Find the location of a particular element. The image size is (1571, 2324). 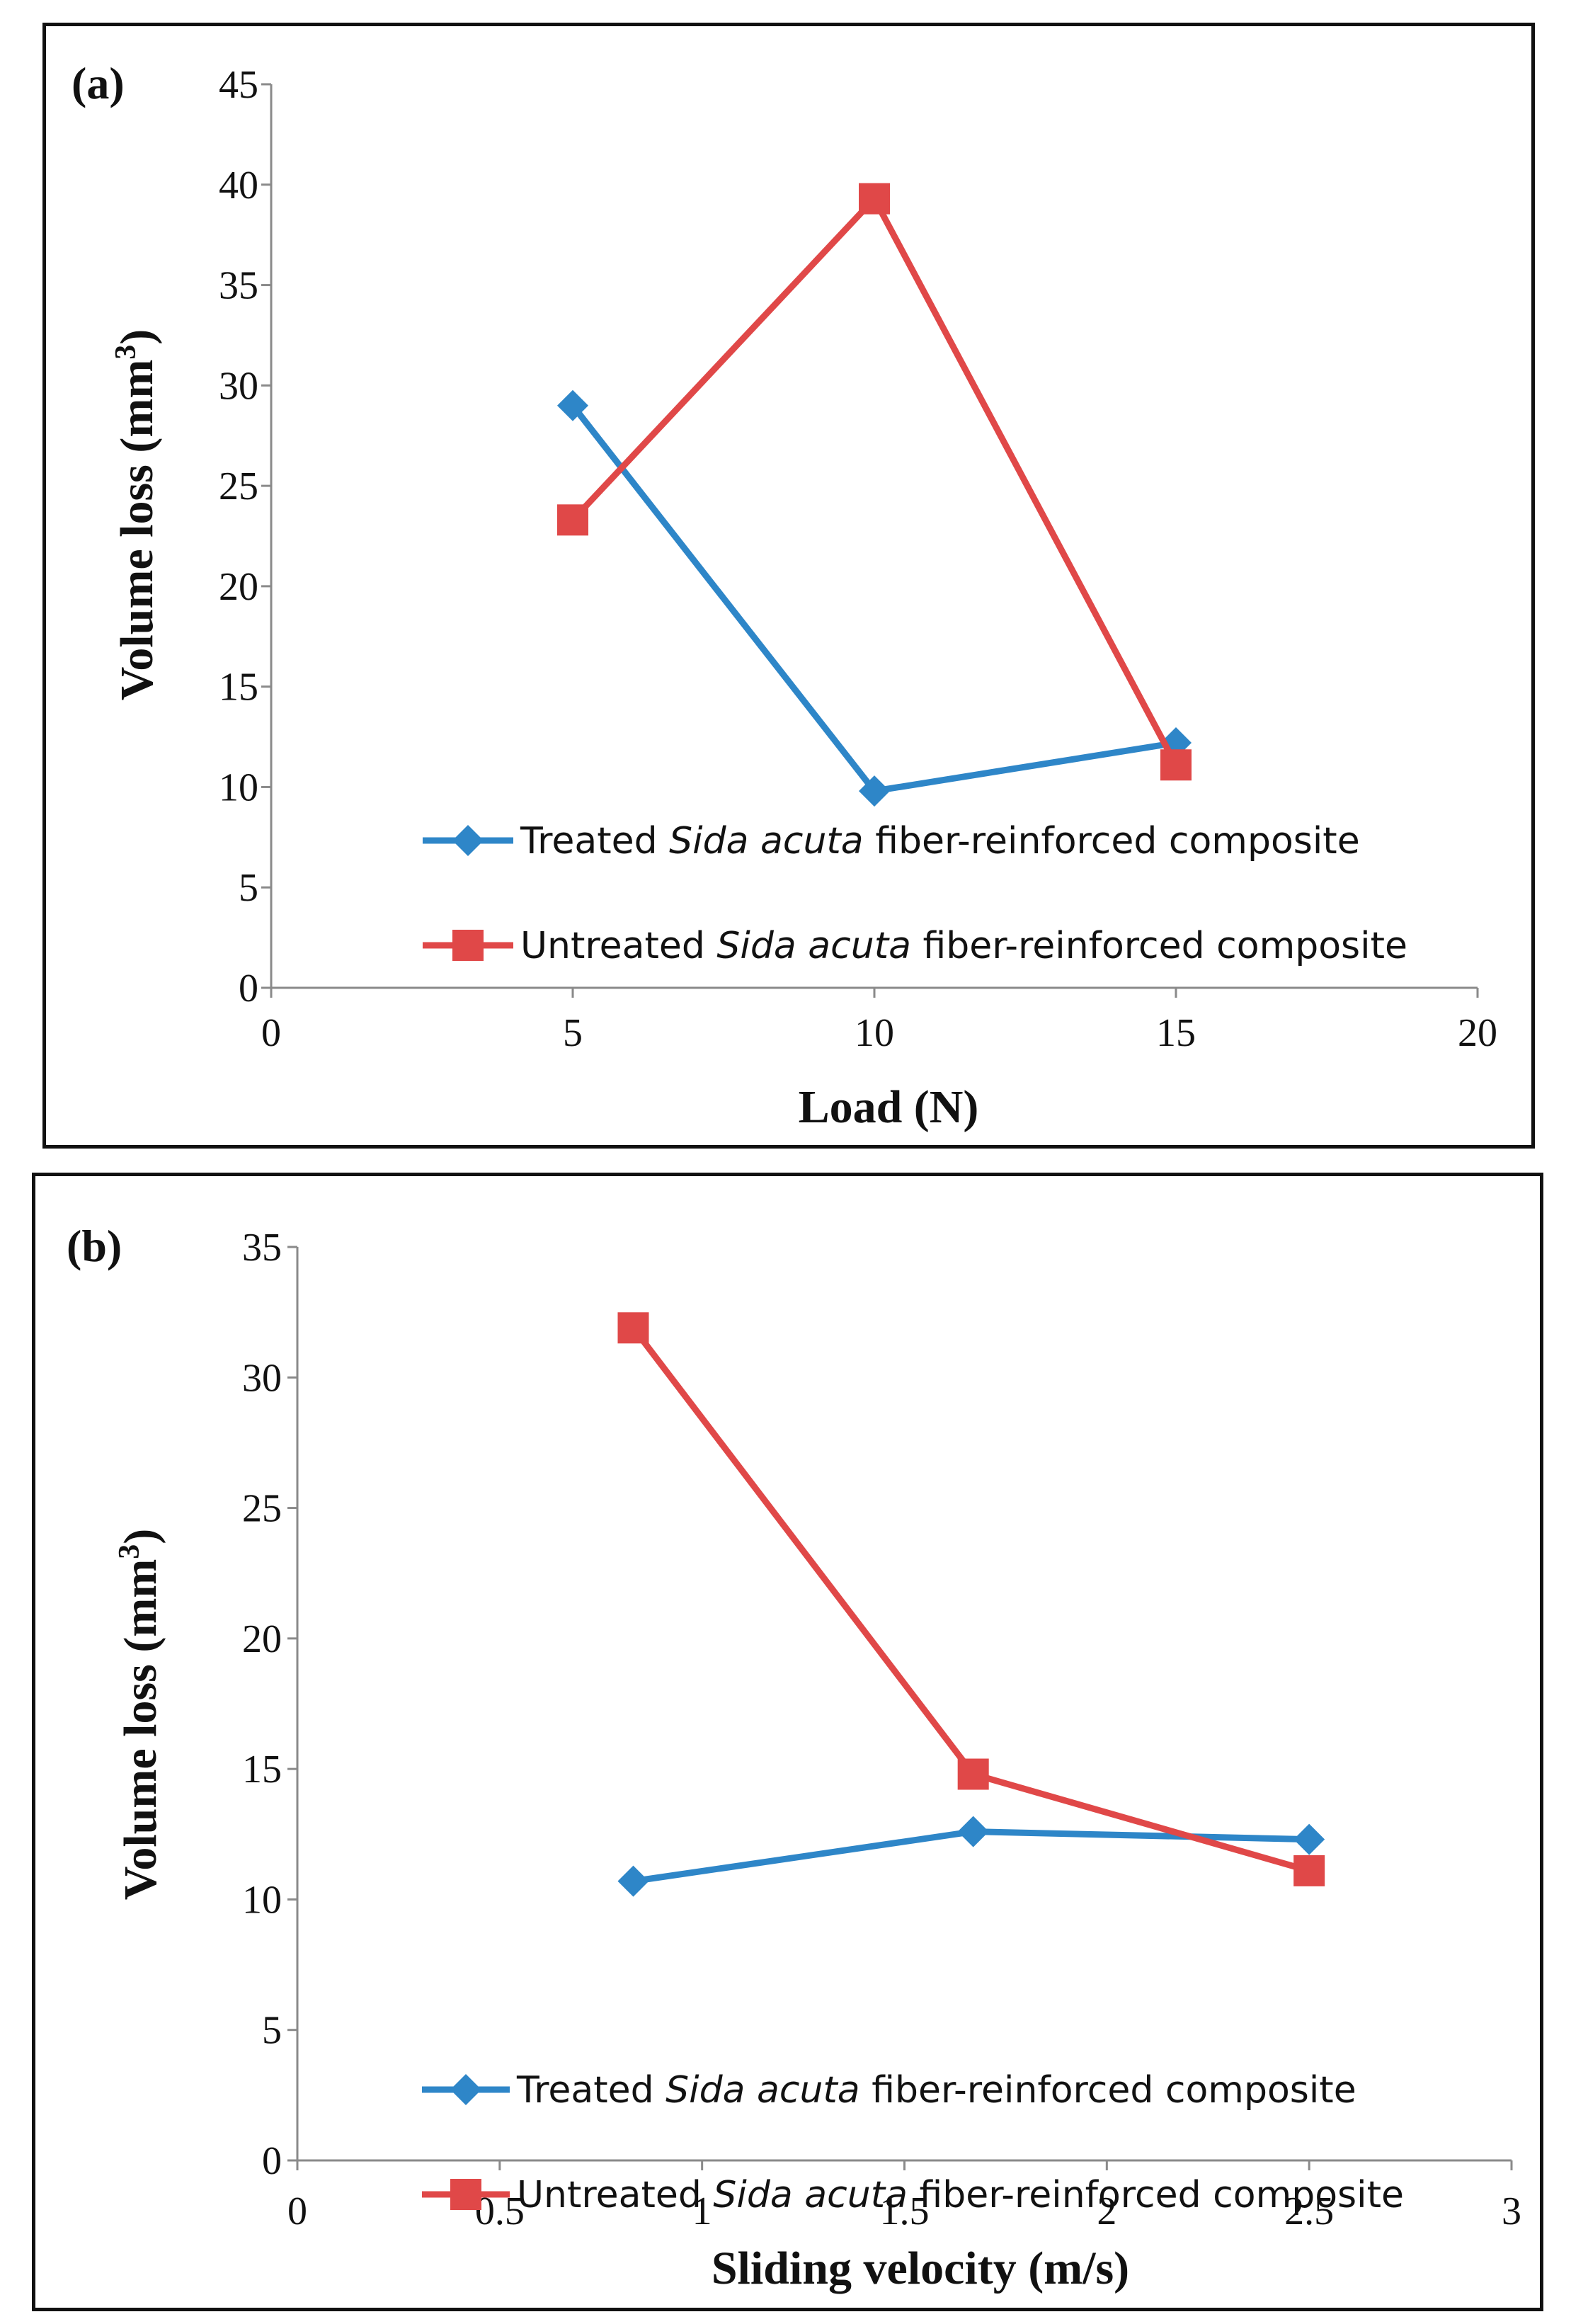

y-tick-label: 40 is located at coordinates (239, 185).